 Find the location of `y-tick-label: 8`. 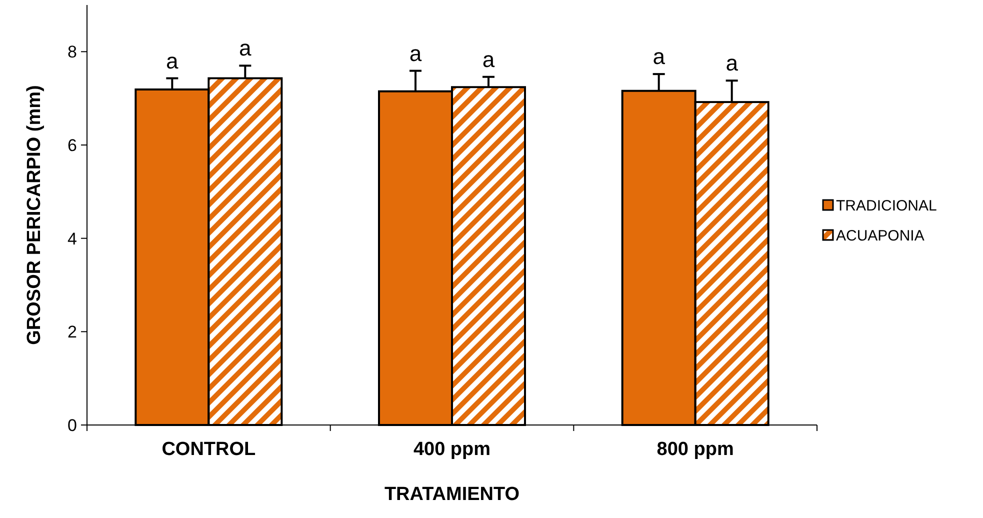

y-tick-label: 8 is located at coordinates (72, 52).